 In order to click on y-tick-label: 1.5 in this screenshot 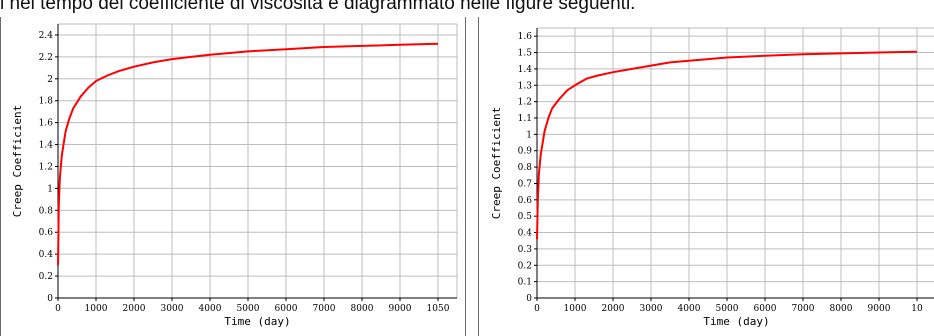, I will do `click(525, 54)`.